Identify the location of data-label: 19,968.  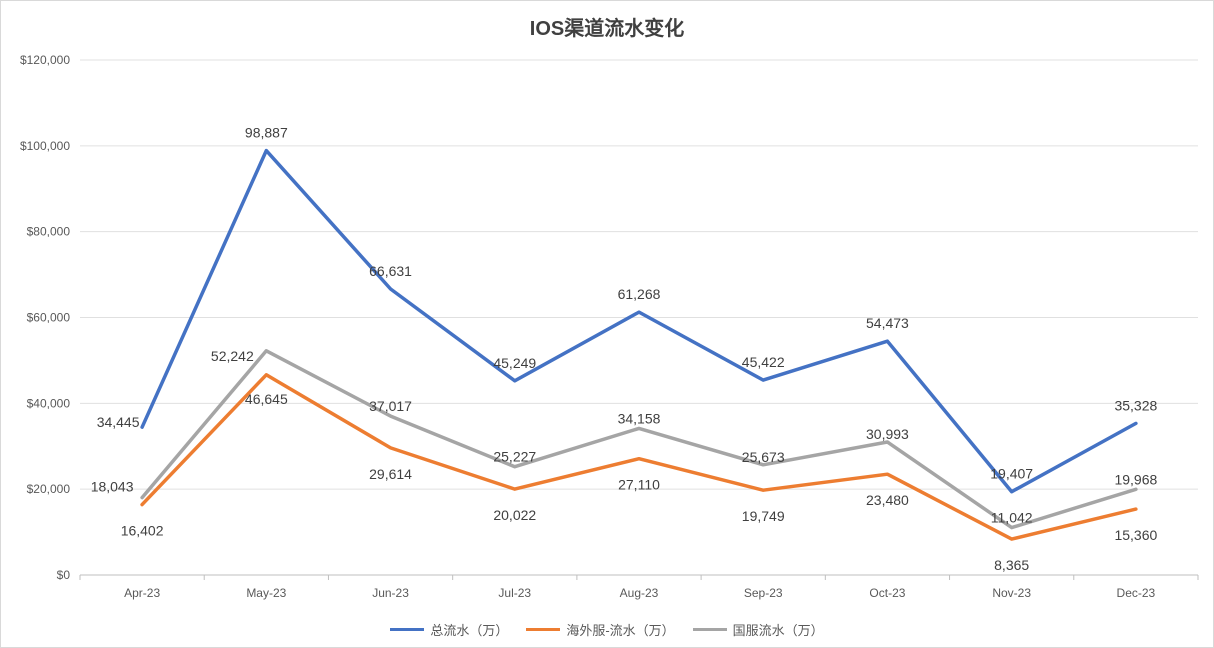
(1135, 479).